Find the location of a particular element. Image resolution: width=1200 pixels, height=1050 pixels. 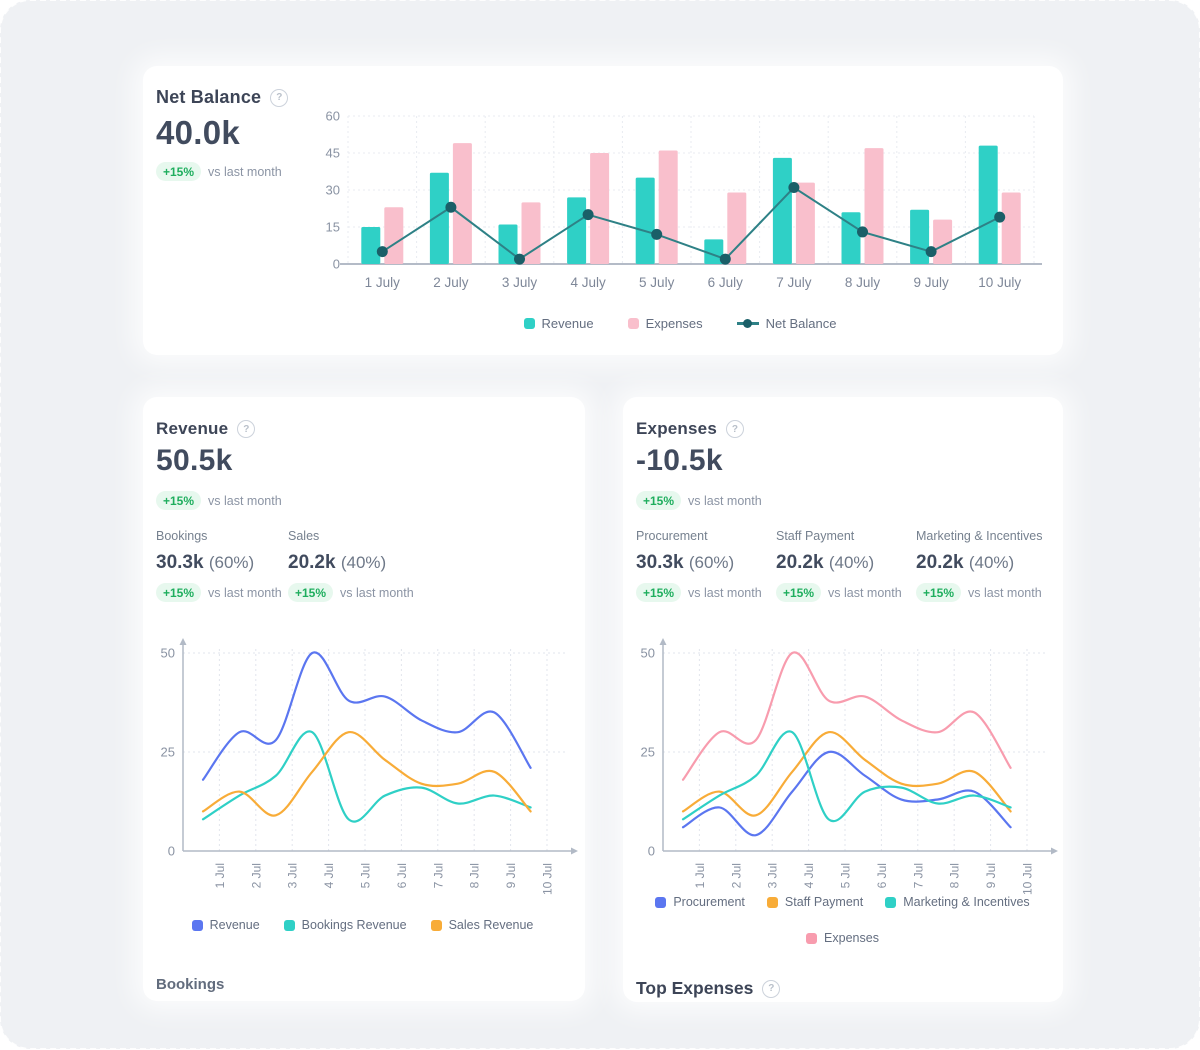

revenue-legend: Revenue Bookings Revenue Sales Revenue is located at coordinates (362, 925).